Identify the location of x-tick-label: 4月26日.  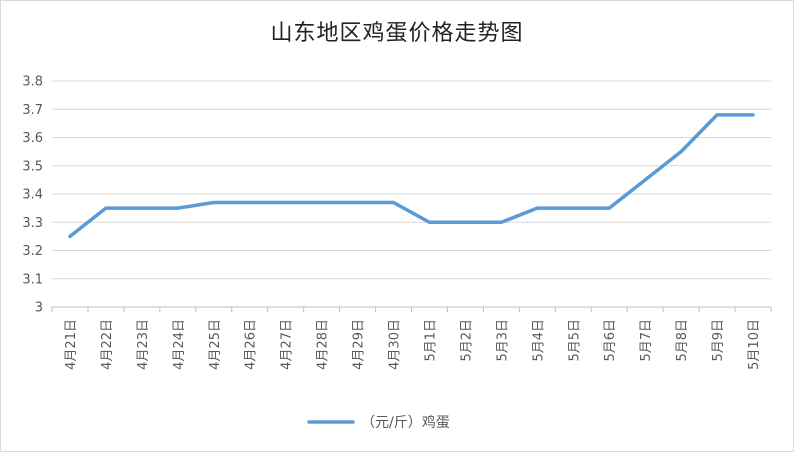
(251, 344).